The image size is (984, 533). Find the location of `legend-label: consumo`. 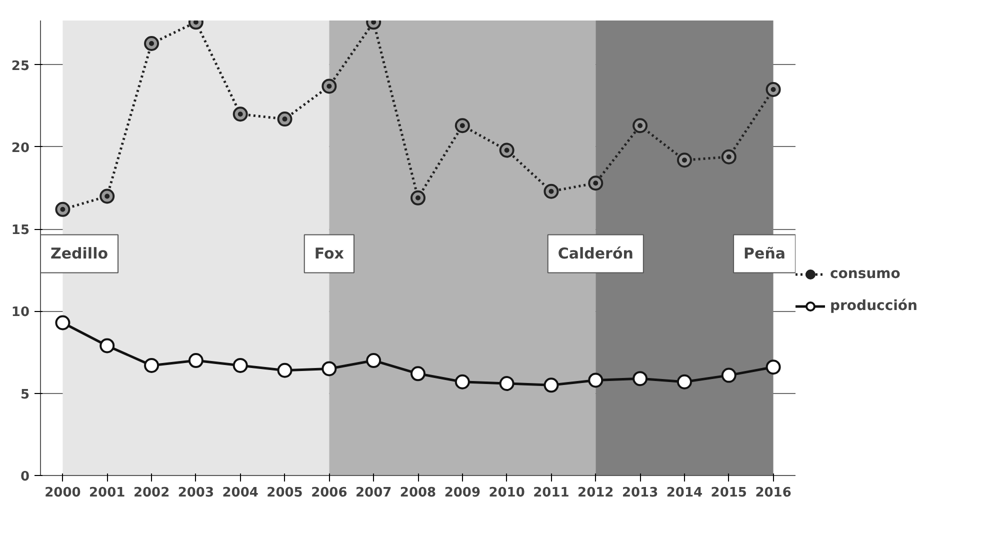

legend-label: consumo is located at coordinates (865, 274).